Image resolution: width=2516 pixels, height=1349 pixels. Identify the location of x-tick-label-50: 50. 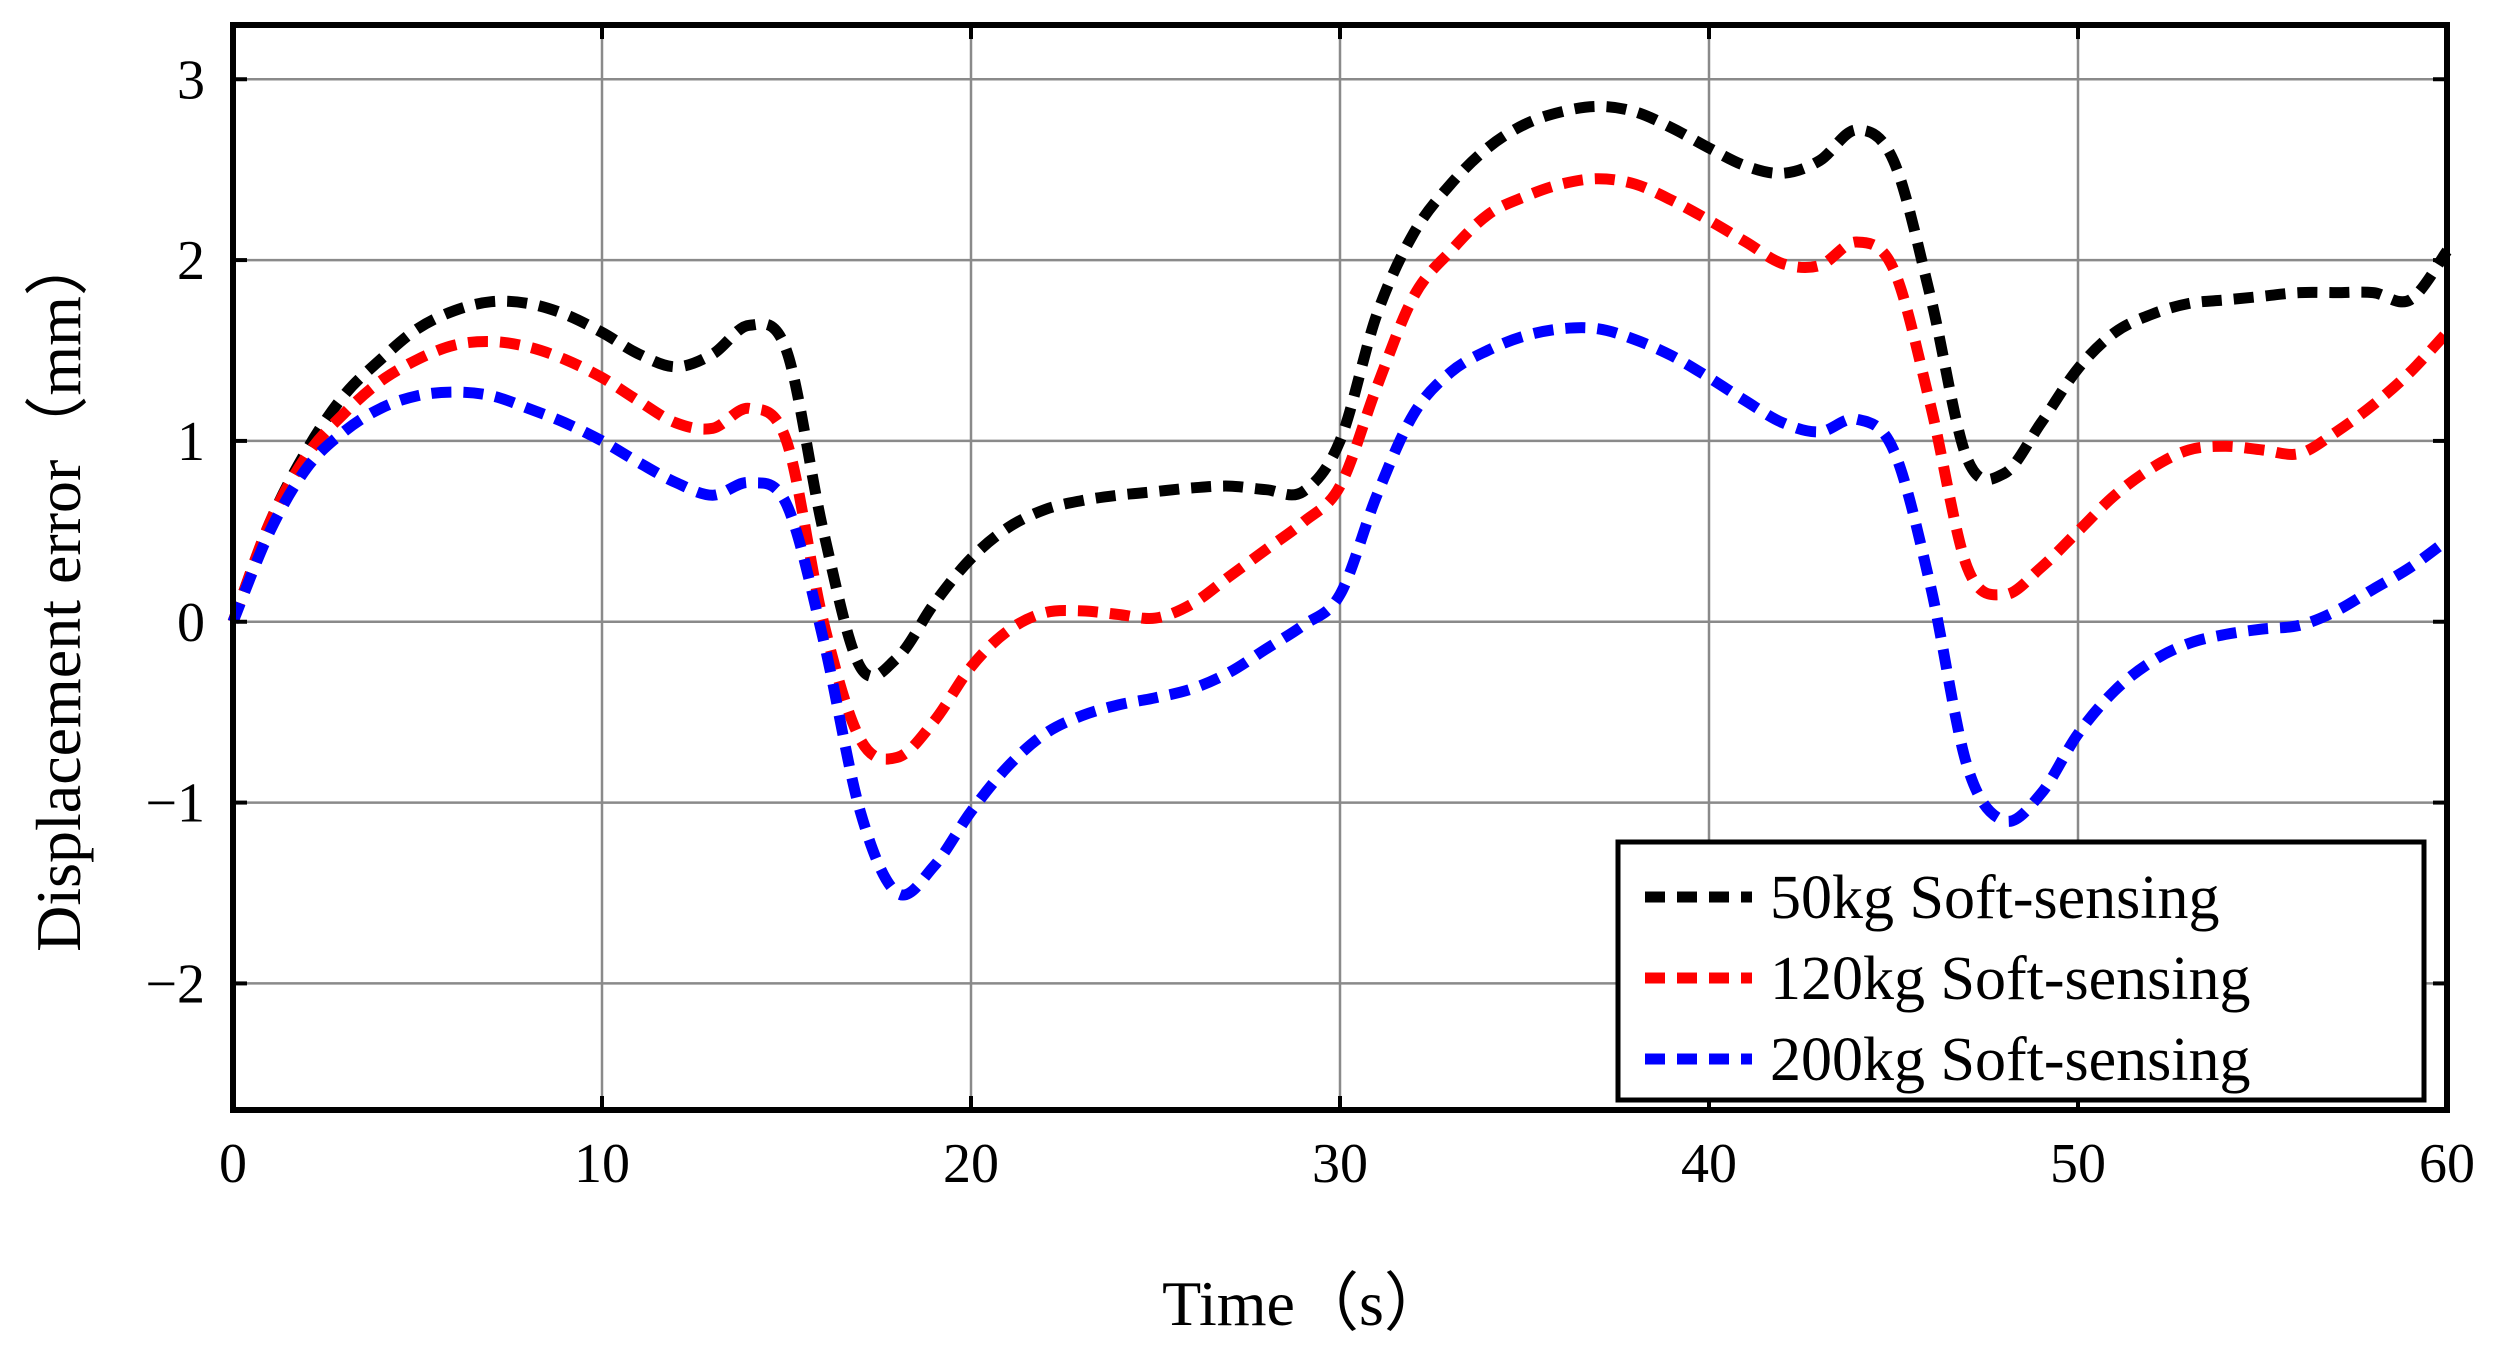
(2078, 1164).